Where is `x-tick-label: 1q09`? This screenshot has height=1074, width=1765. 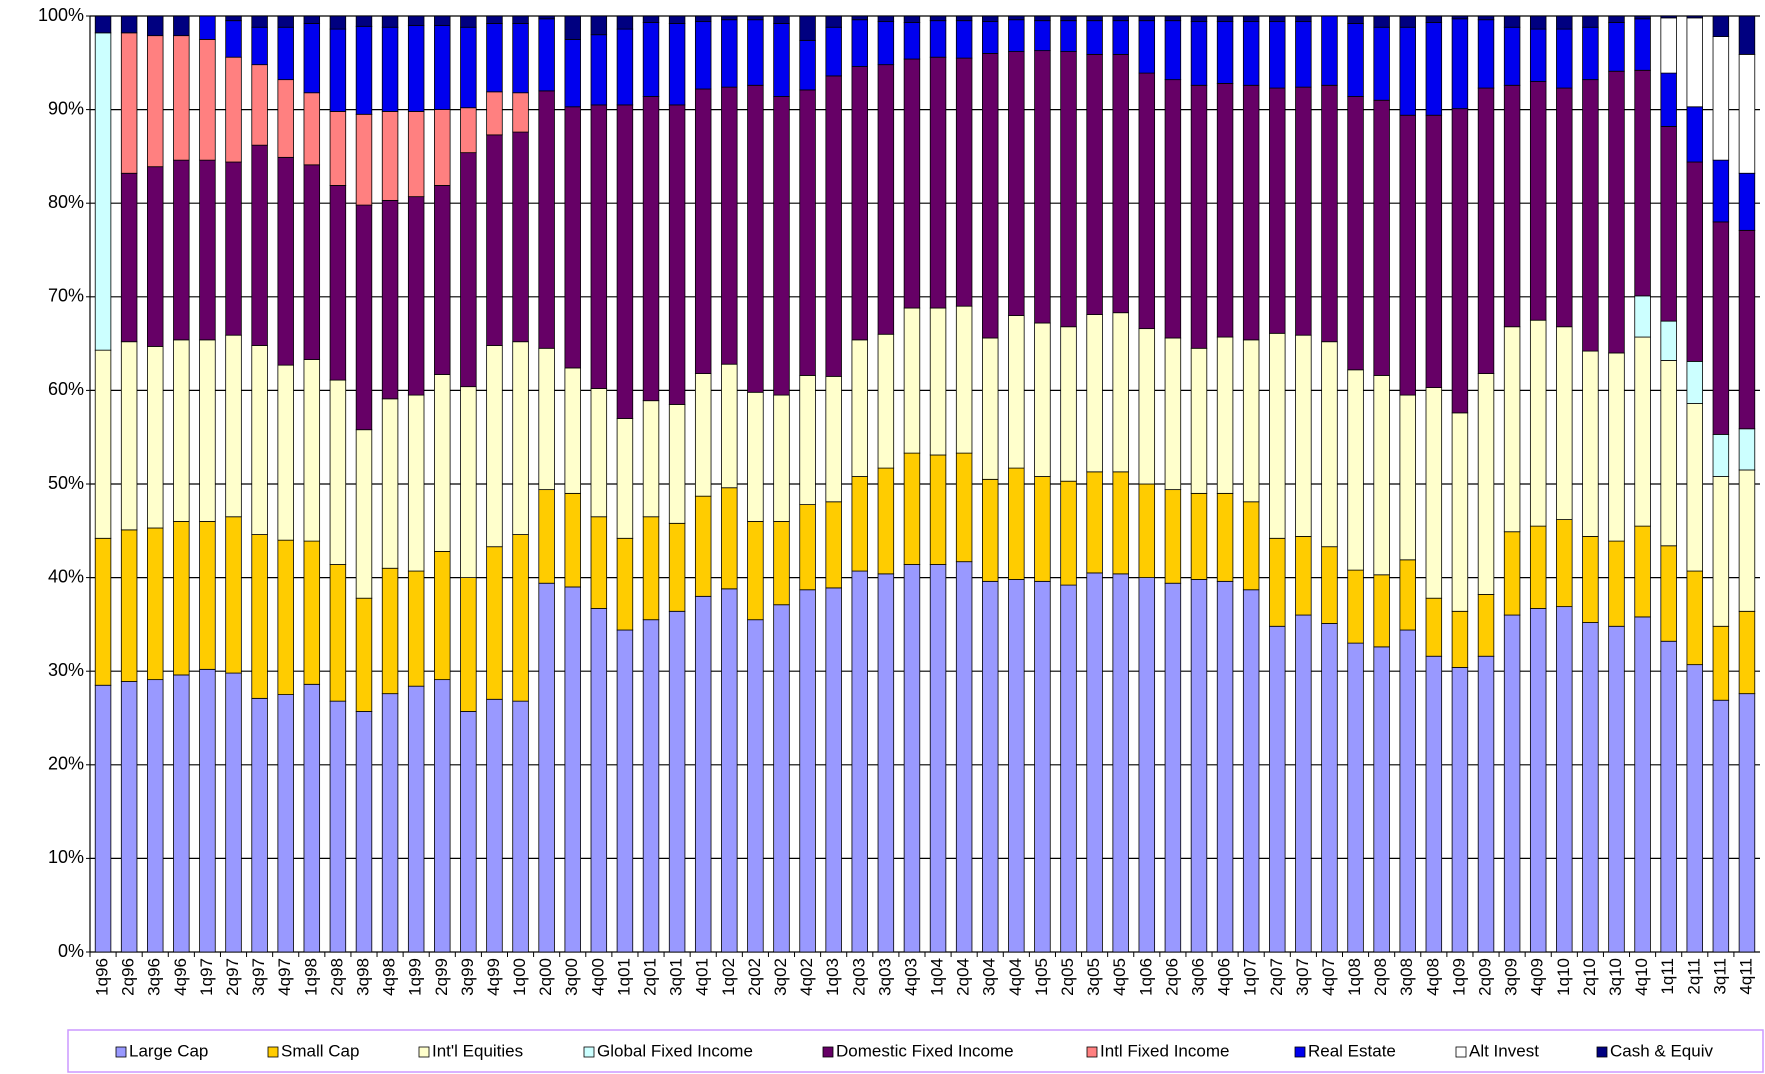 x-tick-label: 1q09 is located at coordinates (1458, 977).